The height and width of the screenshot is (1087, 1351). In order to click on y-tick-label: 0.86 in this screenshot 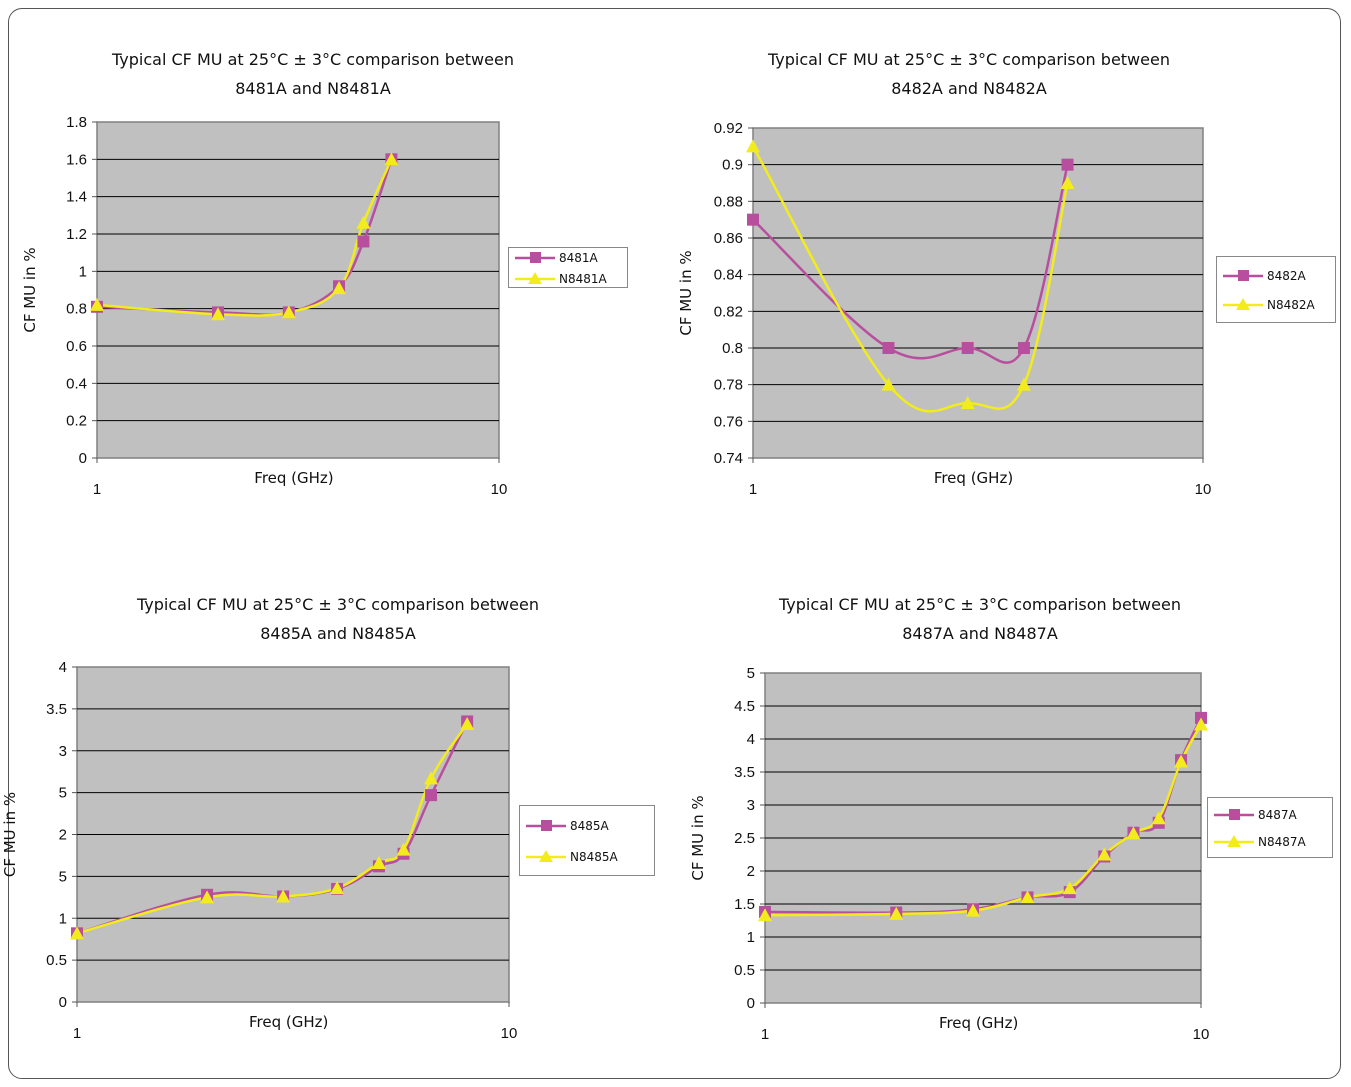, I will do `click(728, 238)`.